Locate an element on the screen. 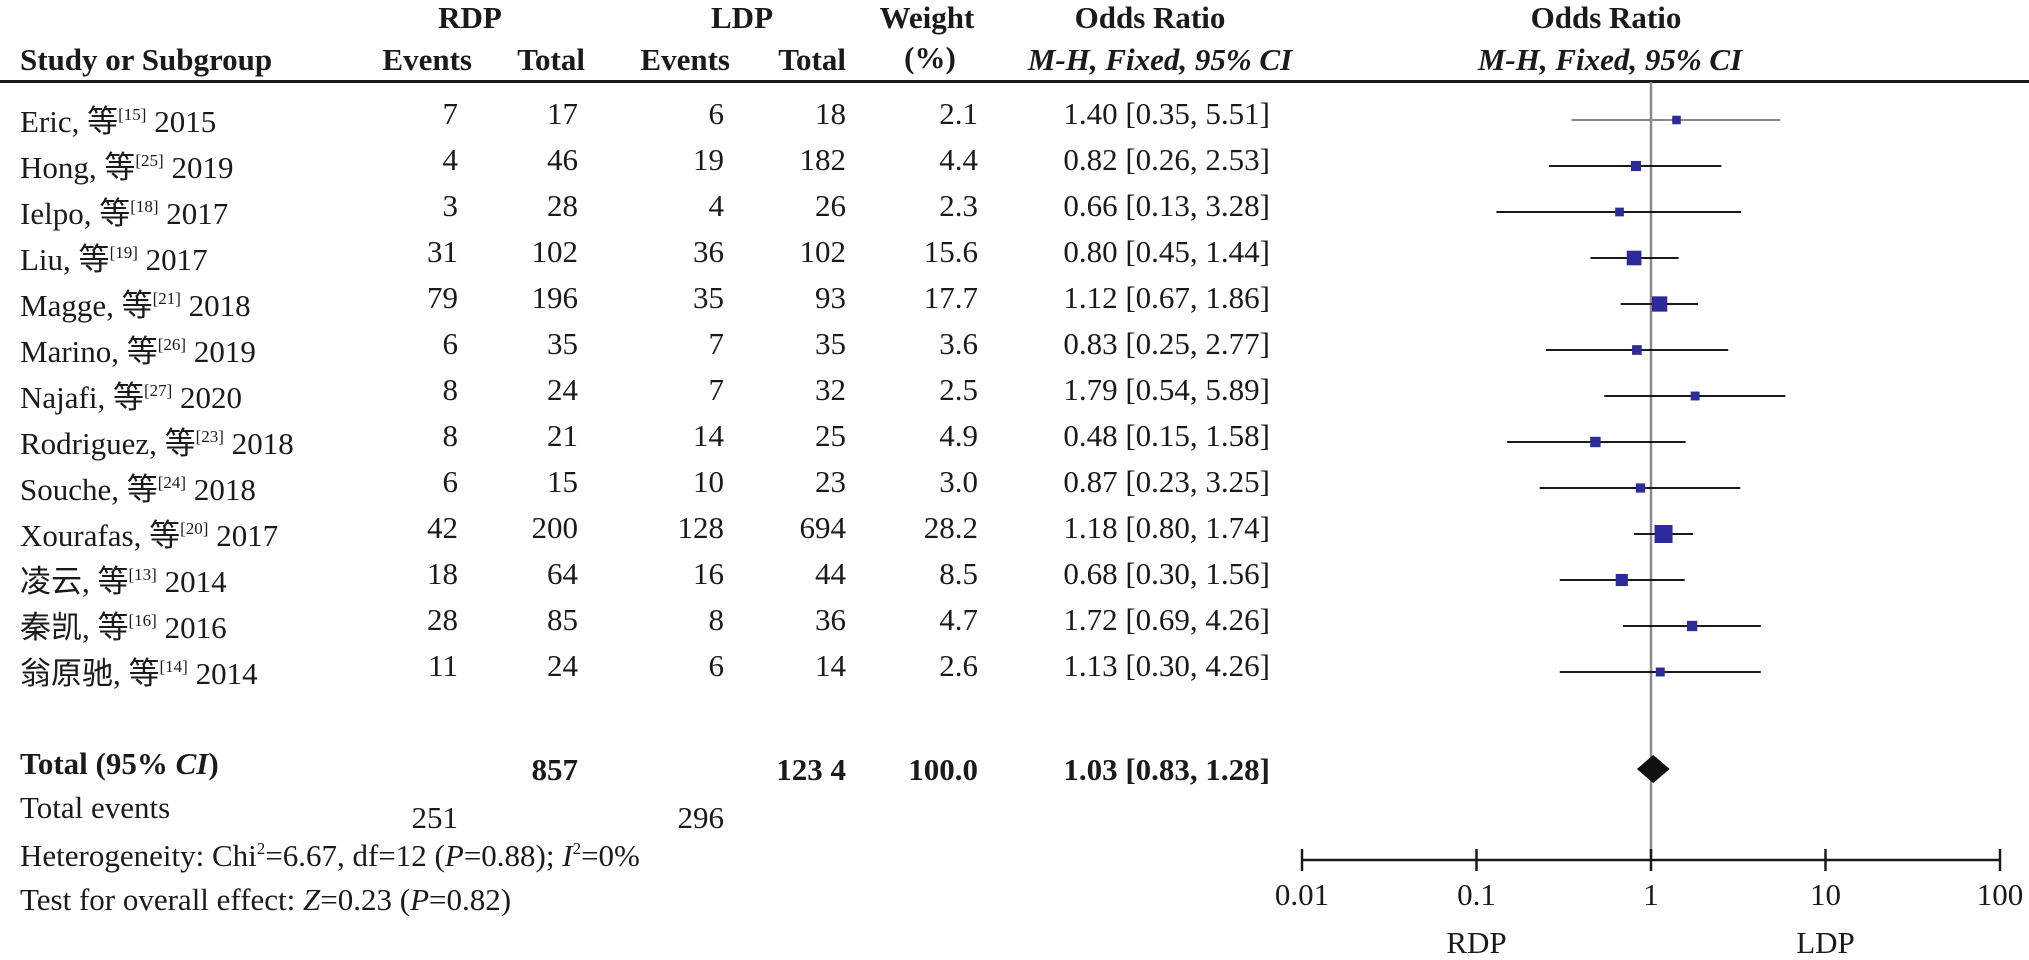 This screenshot has height=960, width=2029. weight-value: 4.9 is located at coordinates (958, 435).